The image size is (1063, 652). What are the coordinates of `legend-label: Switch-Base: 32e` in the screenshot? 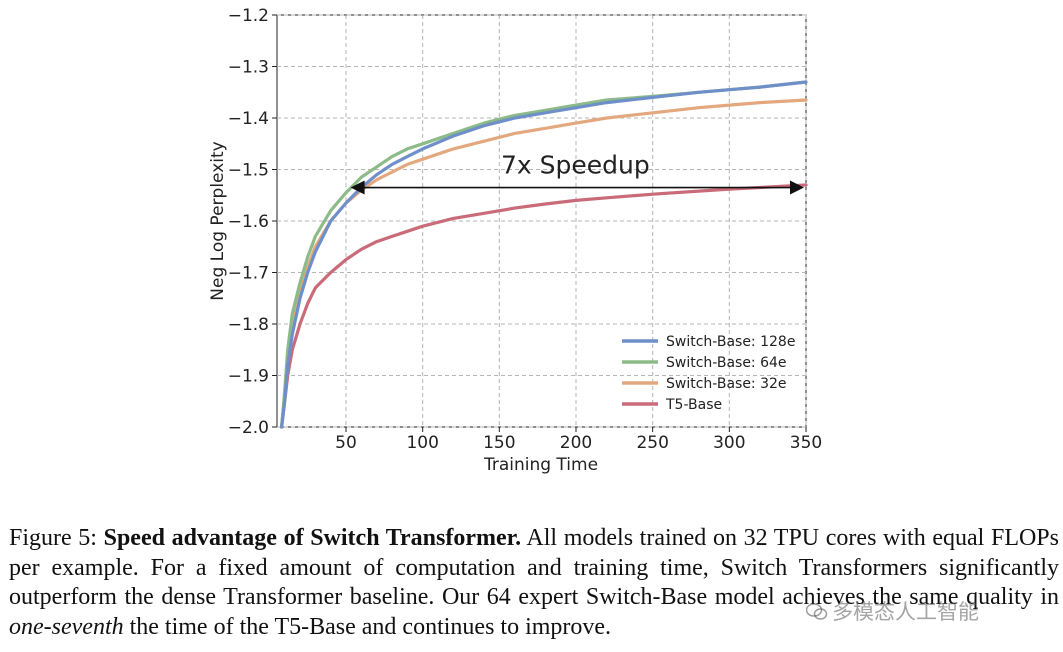 It's located at (726, 384).